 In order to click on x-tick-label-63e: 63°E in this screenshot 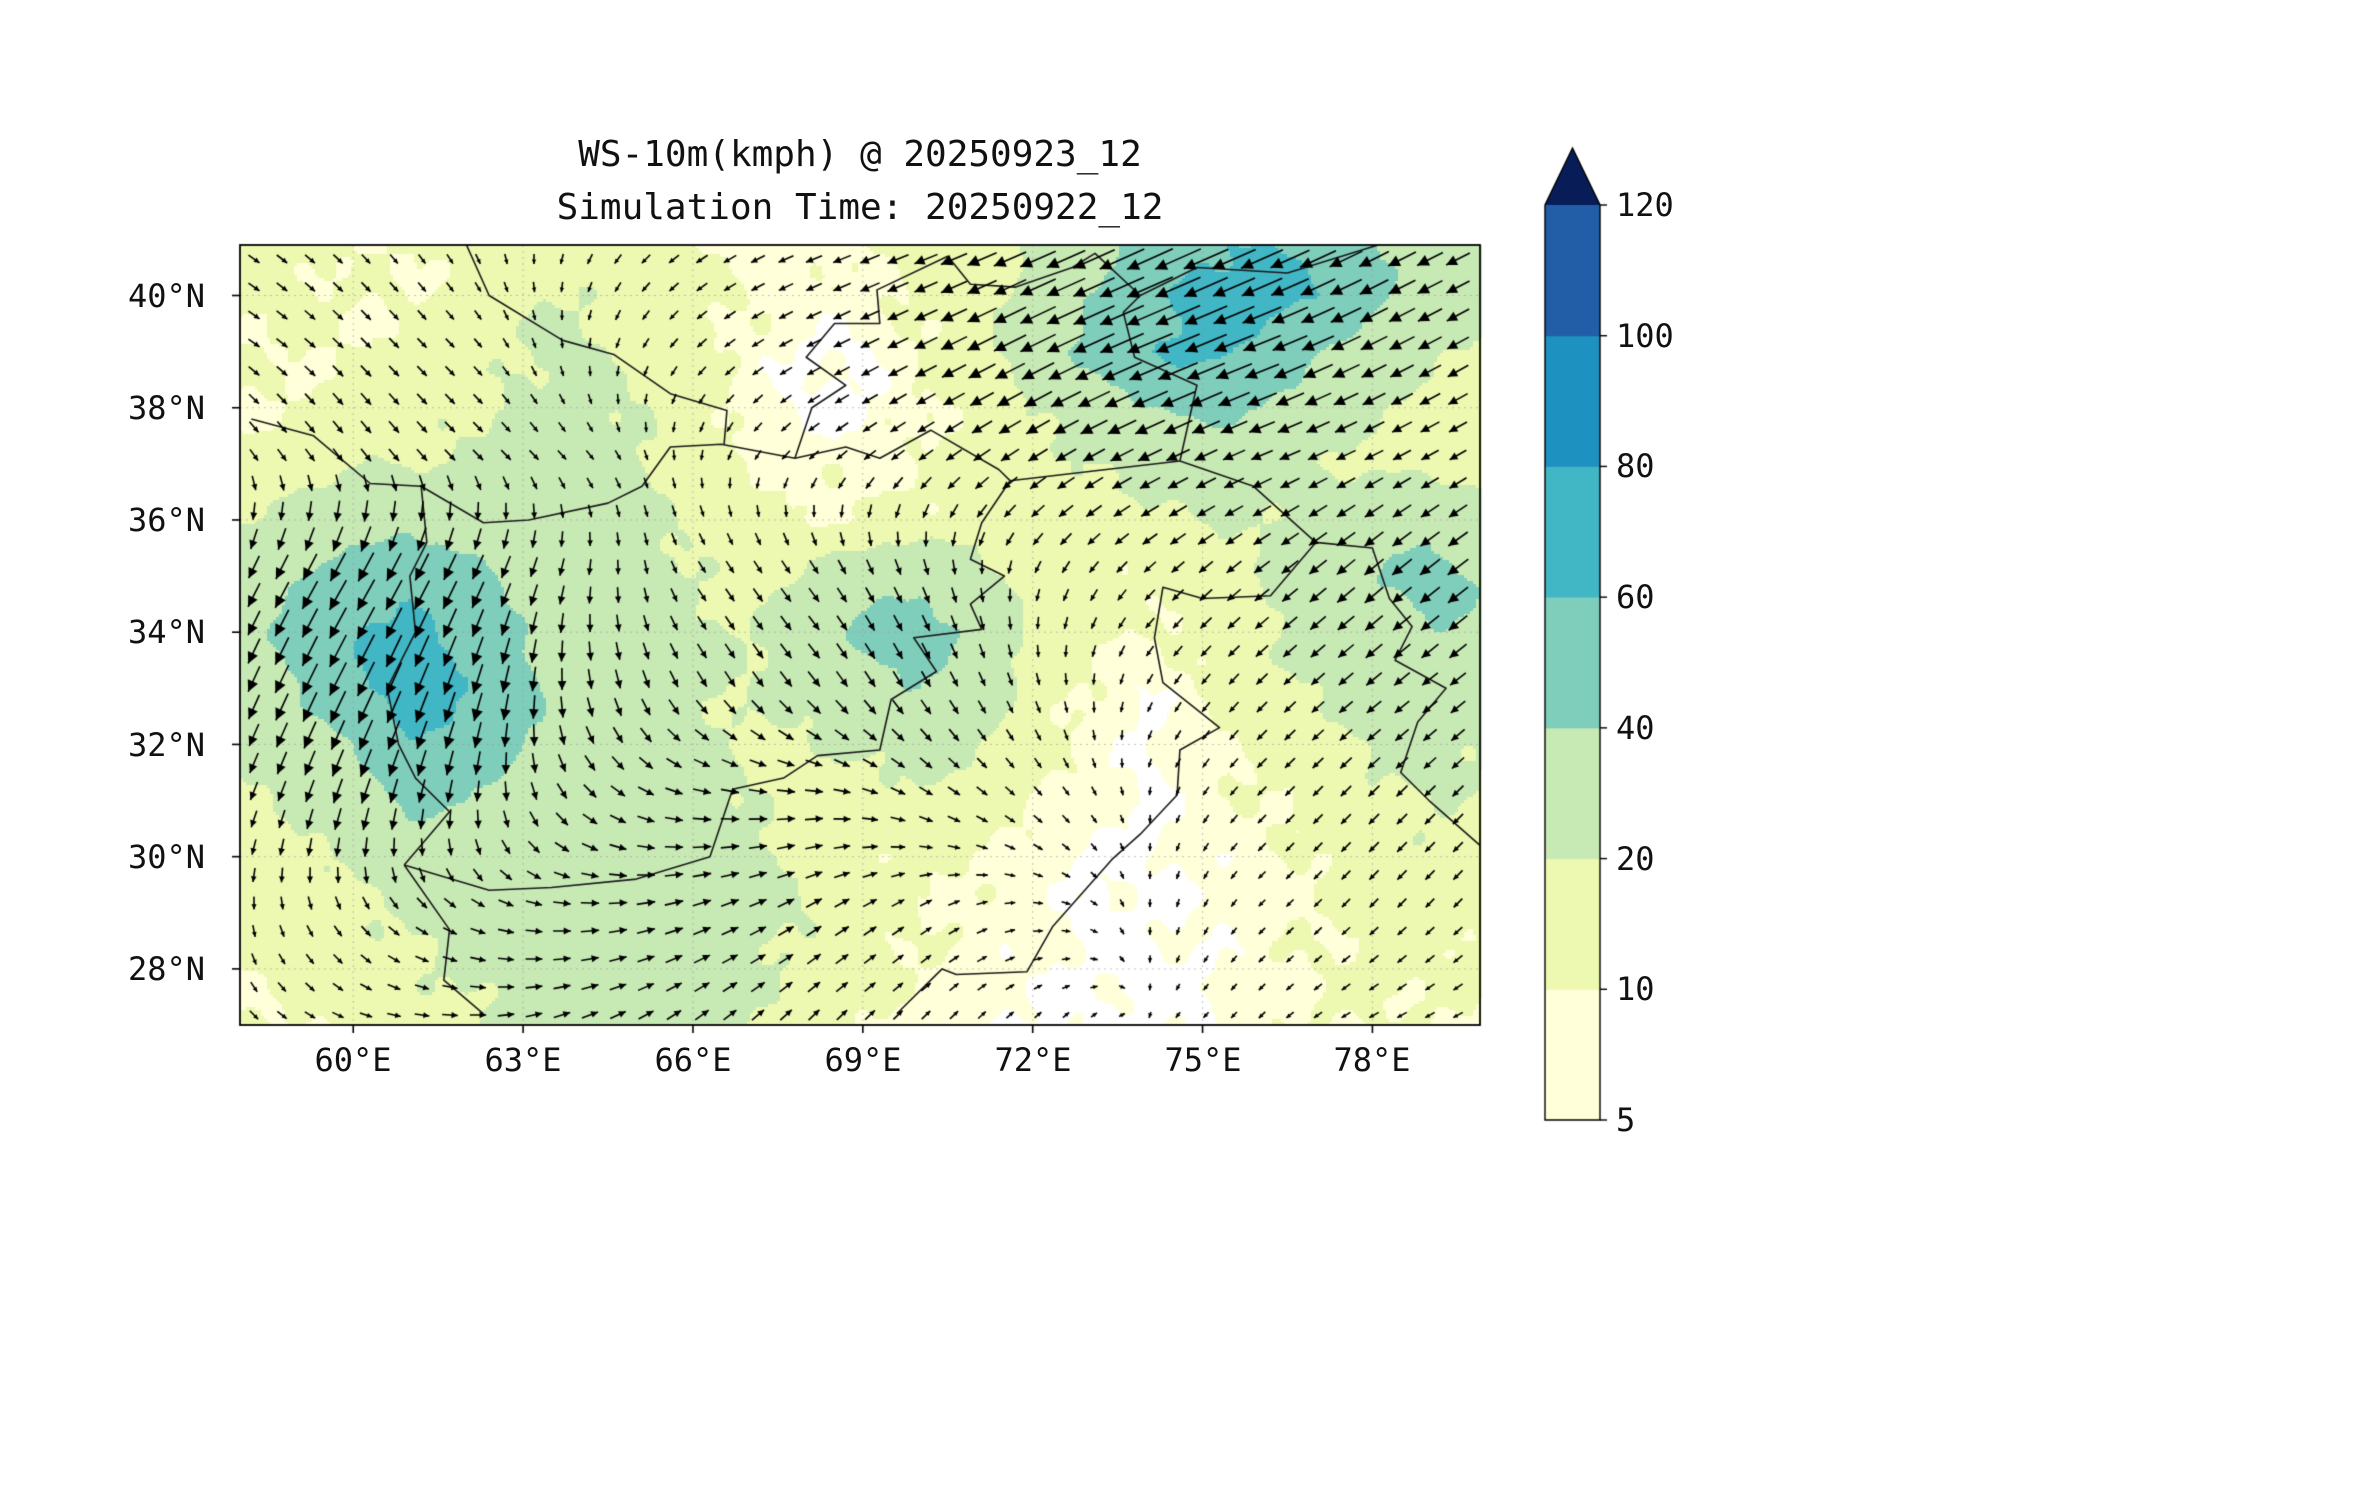, I will do `click(523, 1060)`.